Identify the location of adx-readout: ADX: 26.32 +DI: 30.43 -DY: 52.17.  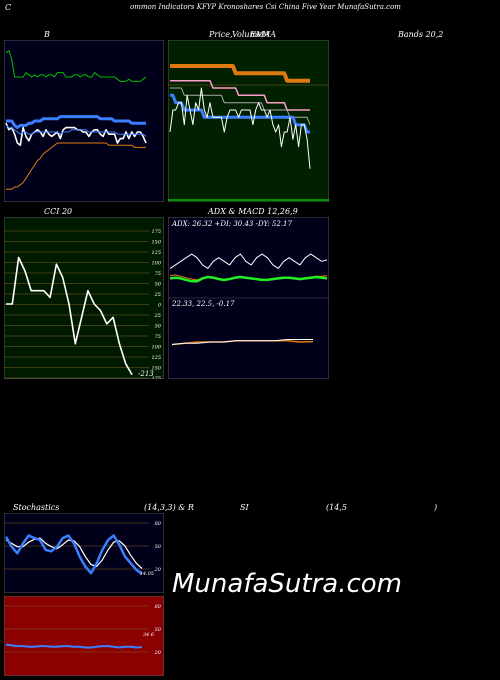
(232, 224).